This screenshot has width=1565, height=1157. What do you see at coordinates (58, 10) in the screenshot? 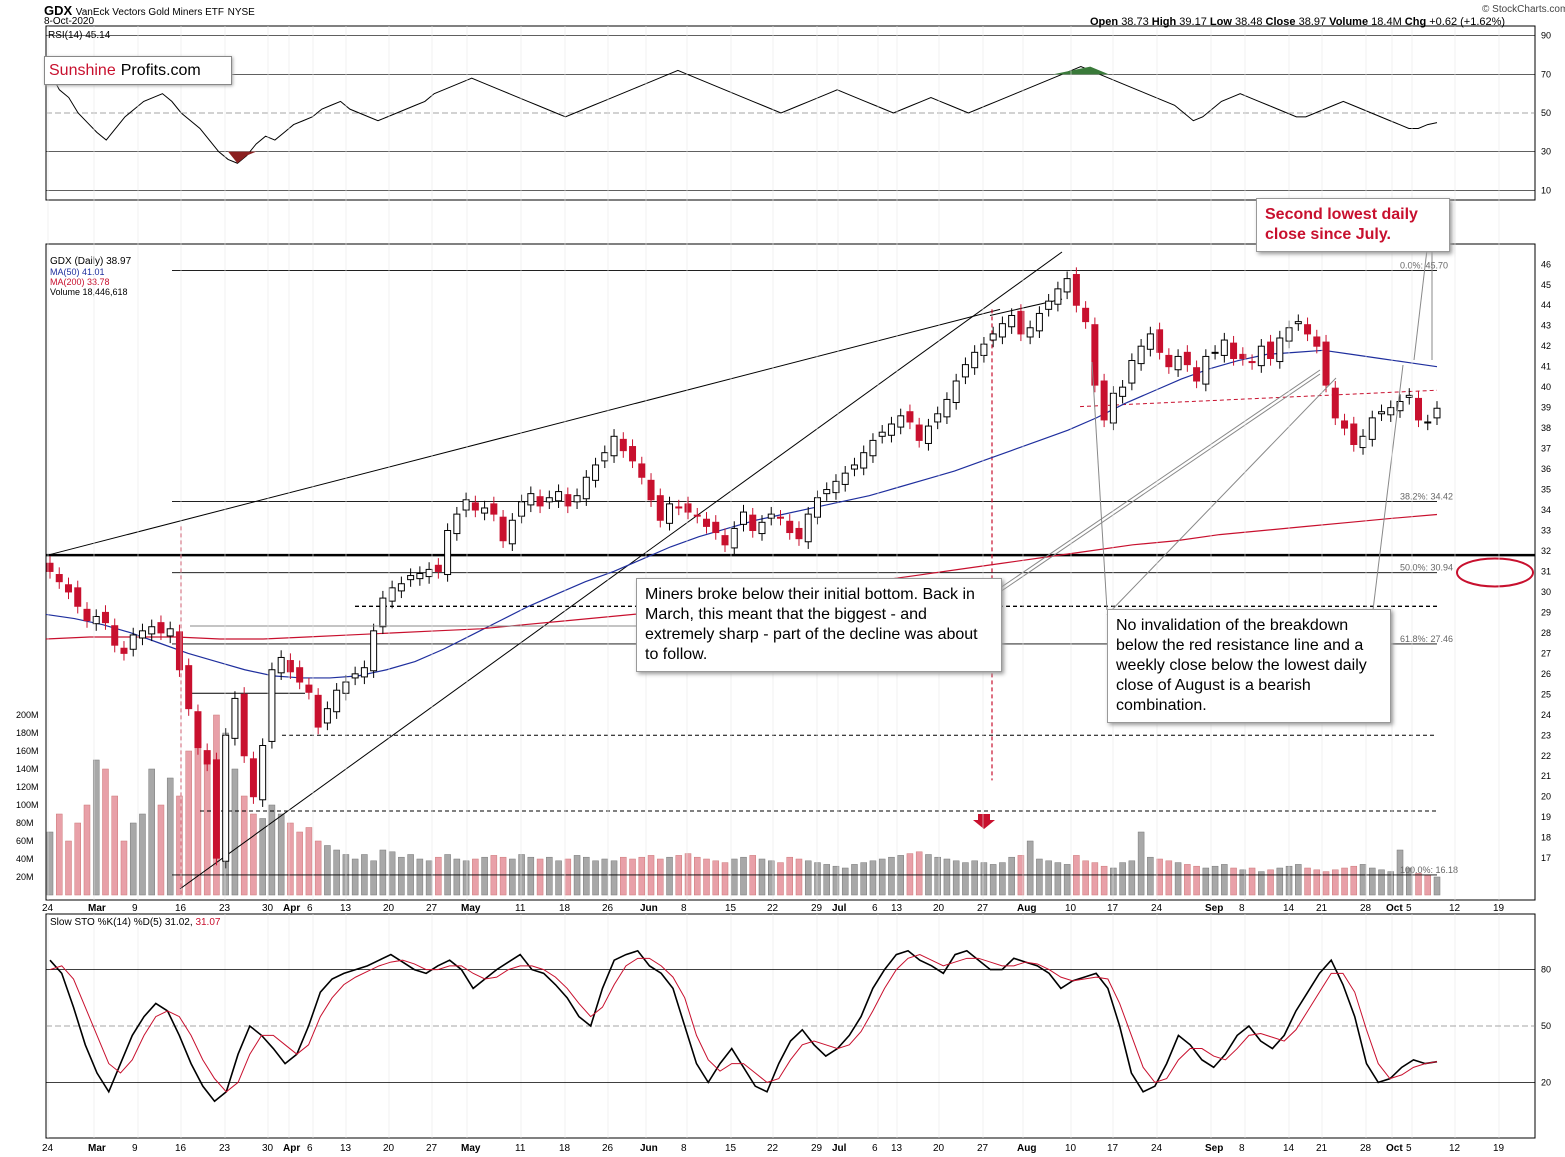
I see `ticker-symbol: GDX` at bounding box center [58, 10].